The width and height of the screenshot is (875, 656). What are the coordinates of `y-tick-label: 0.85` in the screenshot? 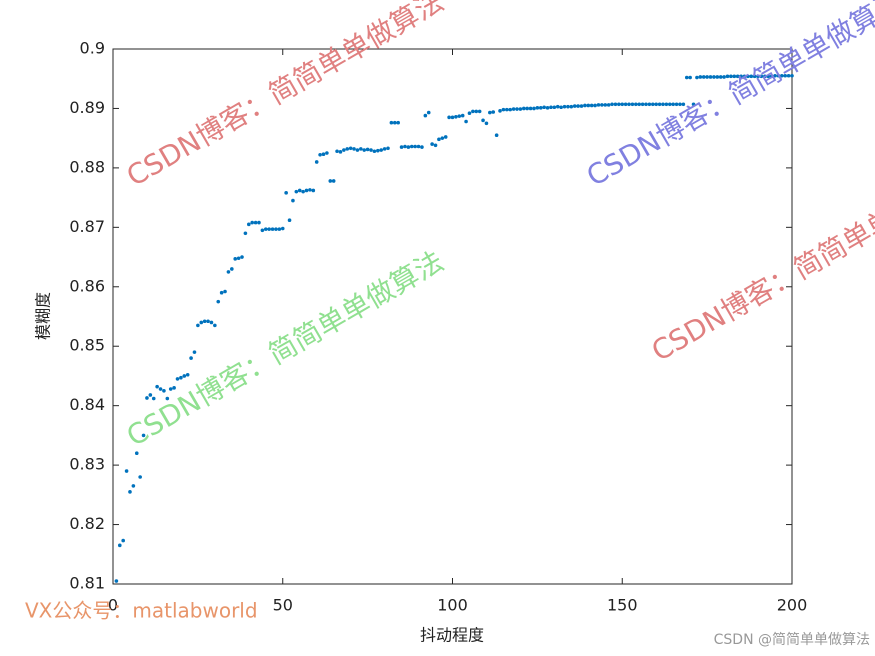 It's located at (87, 345).